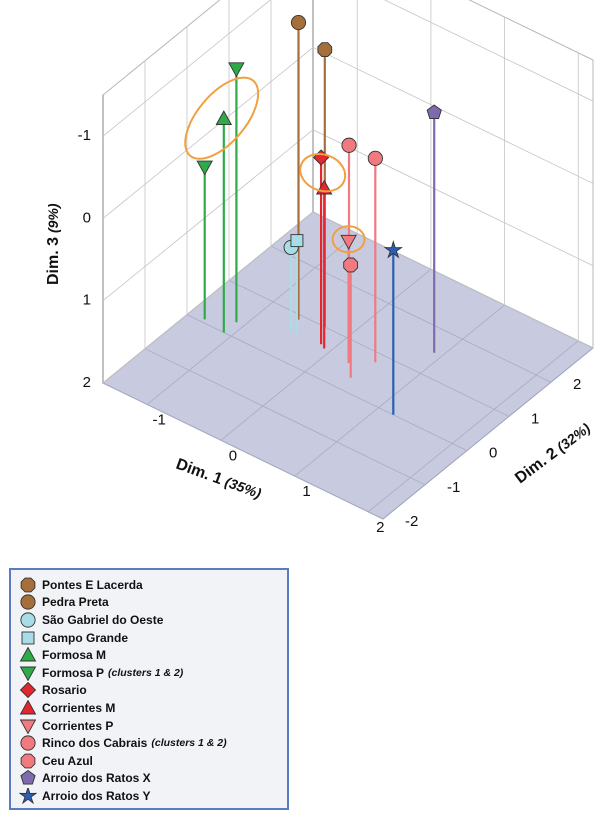  What do you see at coordinates (577, 384) in the screenshot?
I see `tick-dim2: 2` at bounding box center [577, 384].